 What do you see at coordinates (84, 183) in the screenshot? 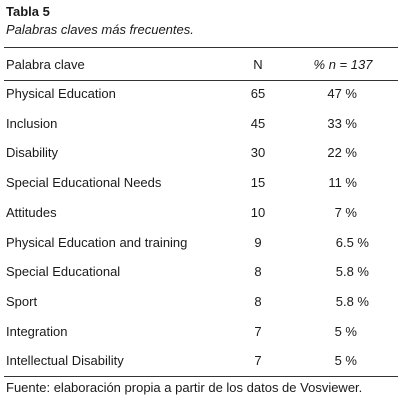
I see `table-cell: Special Educational Needs` at bounding box center [84, 183].